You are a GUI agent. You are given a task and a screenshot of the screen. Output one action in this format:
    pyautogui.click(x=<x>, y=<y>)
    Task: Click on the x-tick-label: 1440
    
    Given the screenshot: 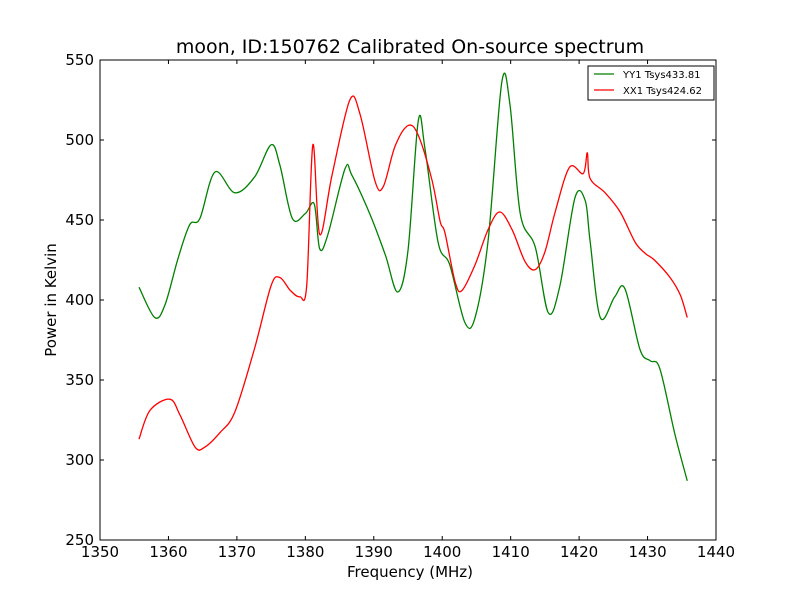 What is the action you would take?
    pyautogui.click(x=716, y=552)
    